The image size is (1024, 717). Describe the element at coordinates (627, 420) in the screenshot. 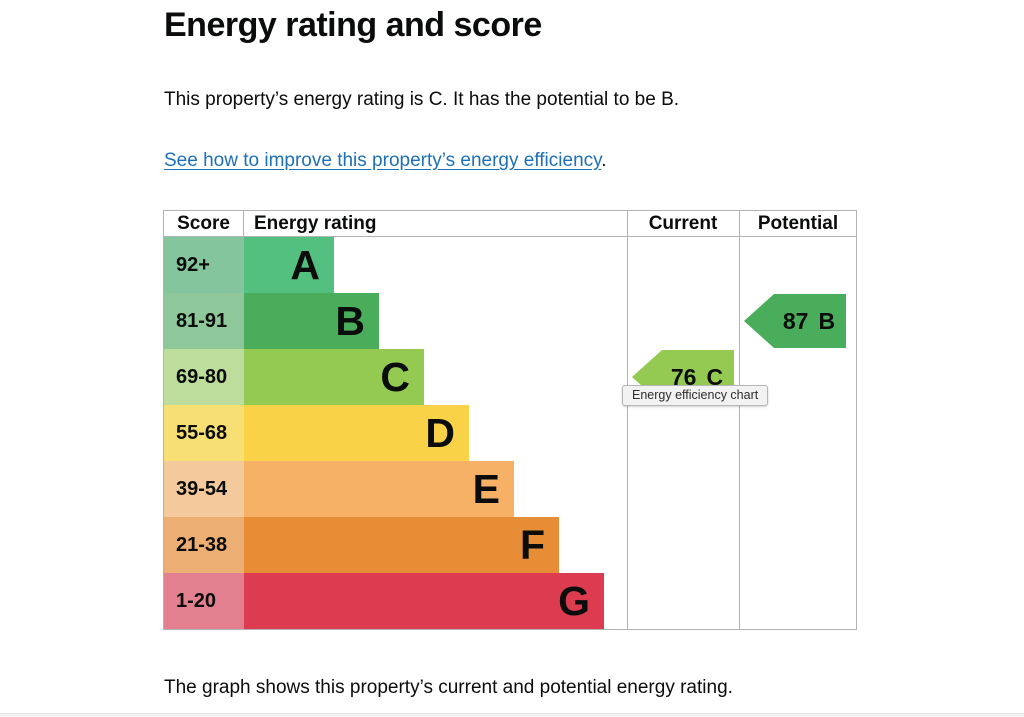

I see `current-column-divider` at that location.